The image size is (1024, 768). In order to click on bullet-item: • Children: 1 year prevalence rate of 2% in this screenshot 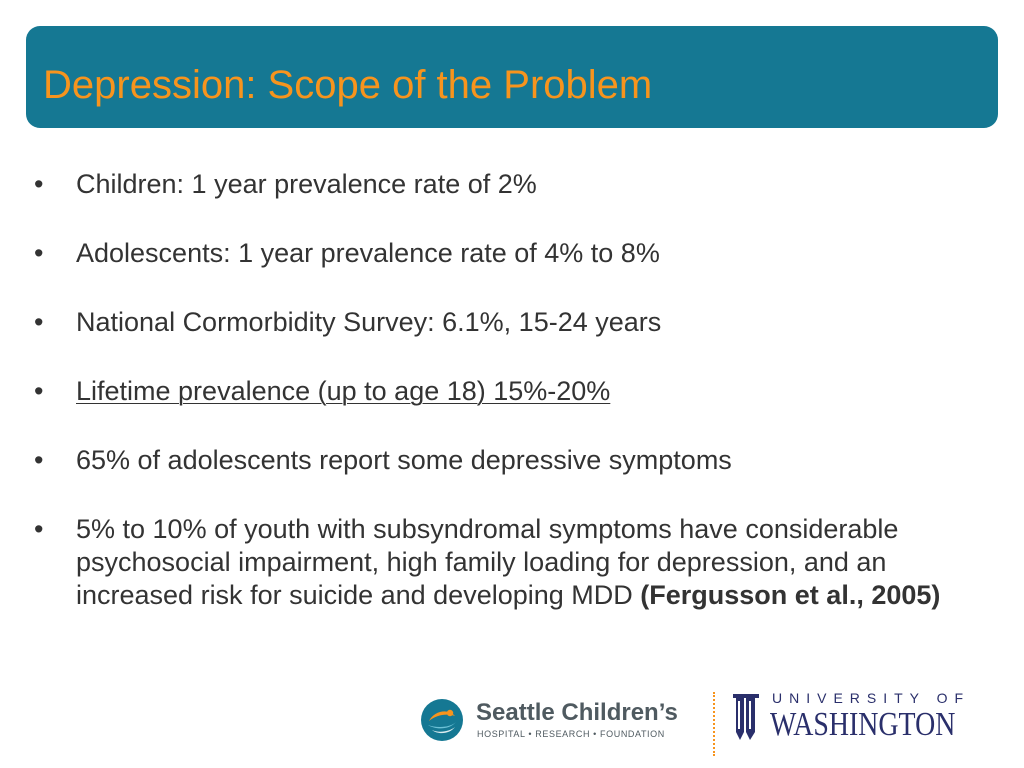, I will do `click(500, 184)`.